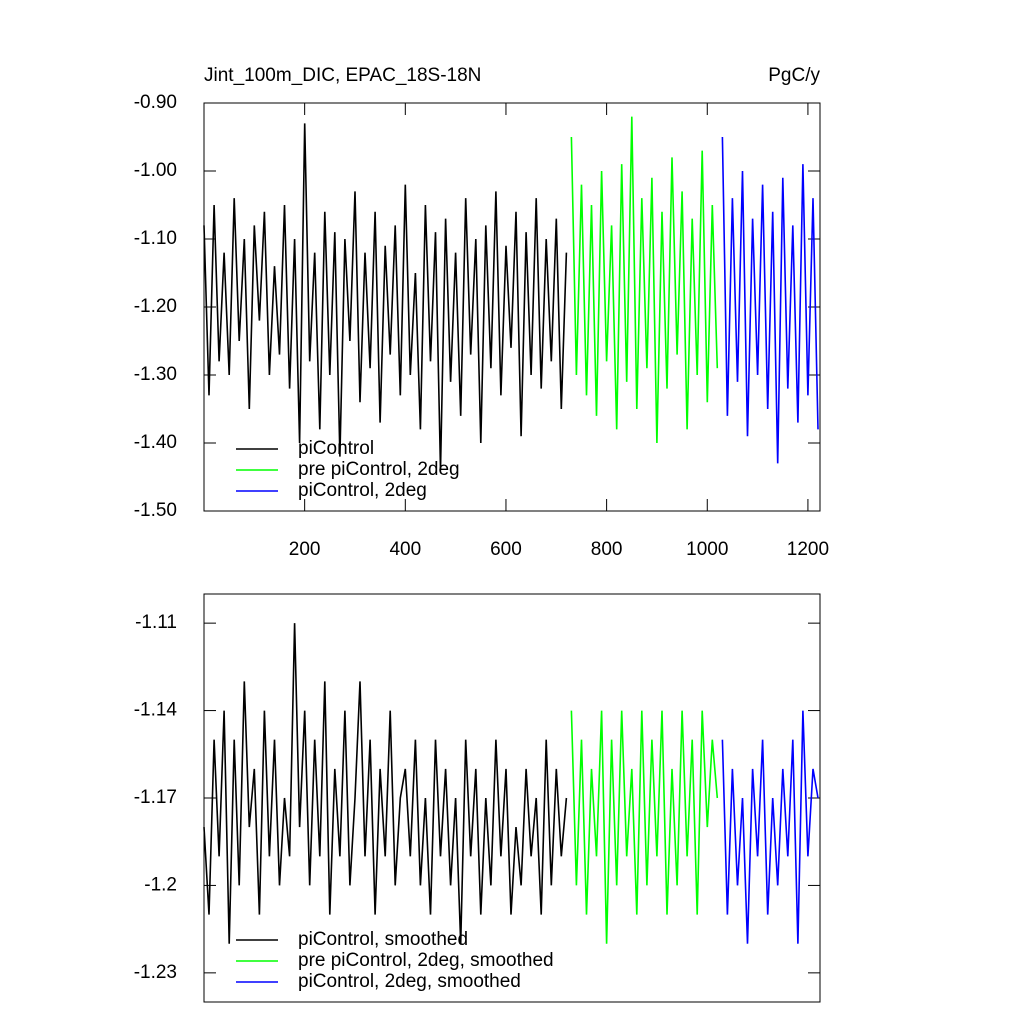 Image resolution: width=1024 pixels, height=1024 pixels. I want to click on legend-label: piControl, 2deg, so click(362, 490).